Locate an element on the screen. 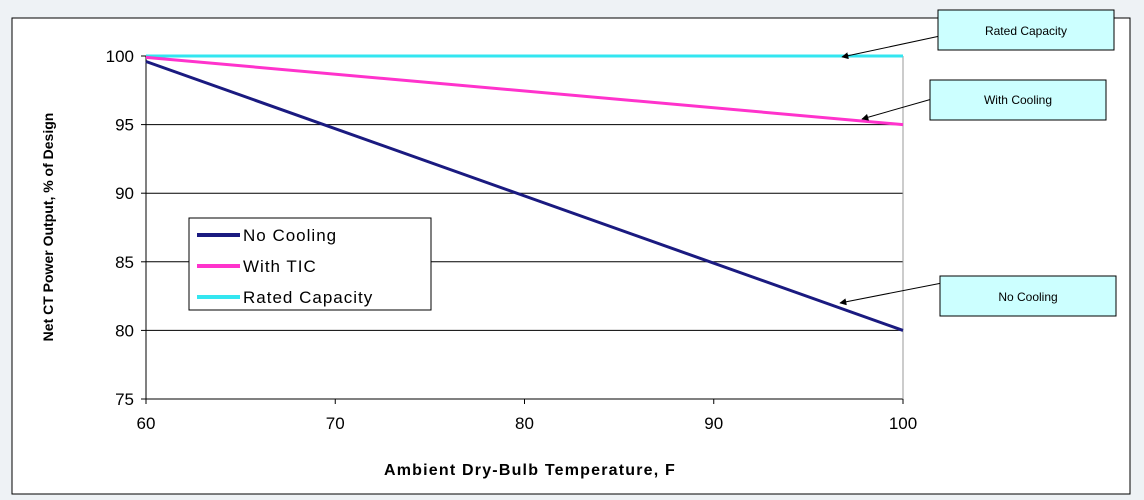 The width and height of the screenshot is (1144, 500). legend-label-with-tic: With TIC is located at coordinates (280, 266).